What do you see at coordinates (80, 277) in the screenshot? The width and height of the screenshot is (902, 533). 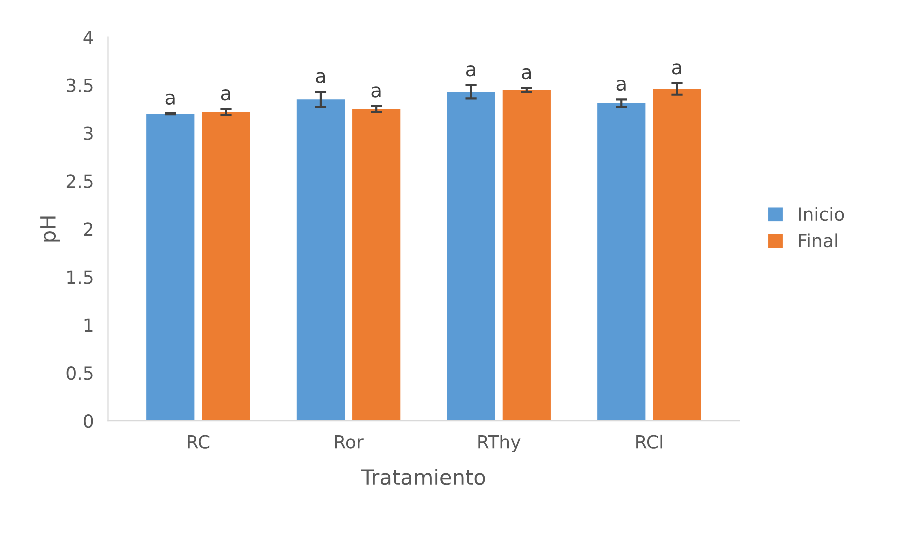 I see `y-tick-label: 1.5` at bounding box center [80, 277].